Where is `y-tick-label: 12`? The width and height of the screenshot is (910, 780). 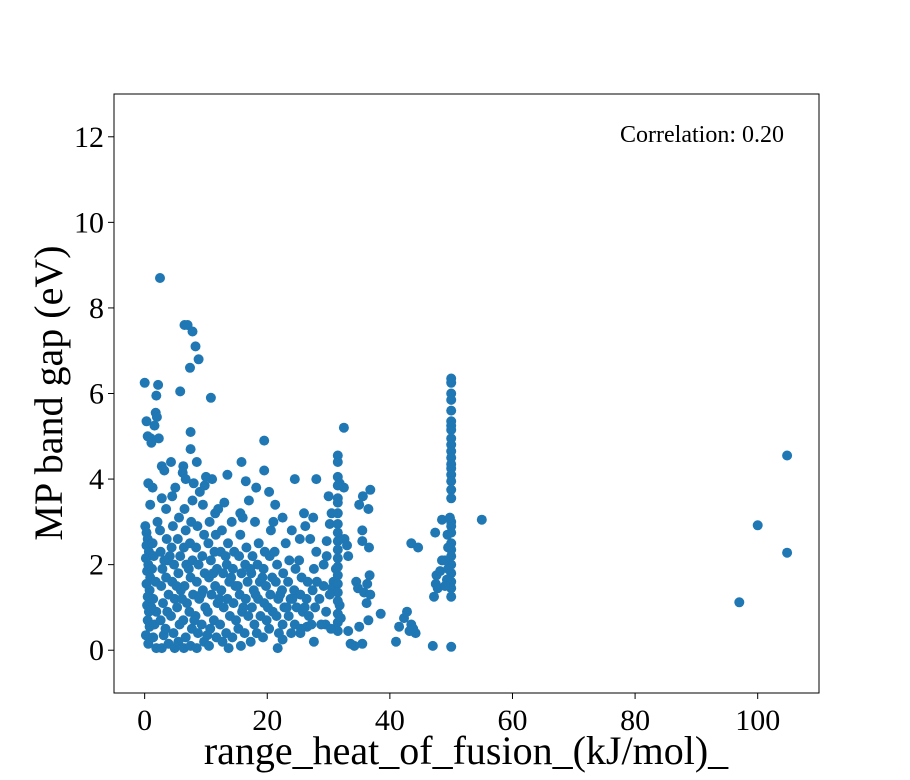
y-tick-label: 12 is located at coordinates (89, 137).